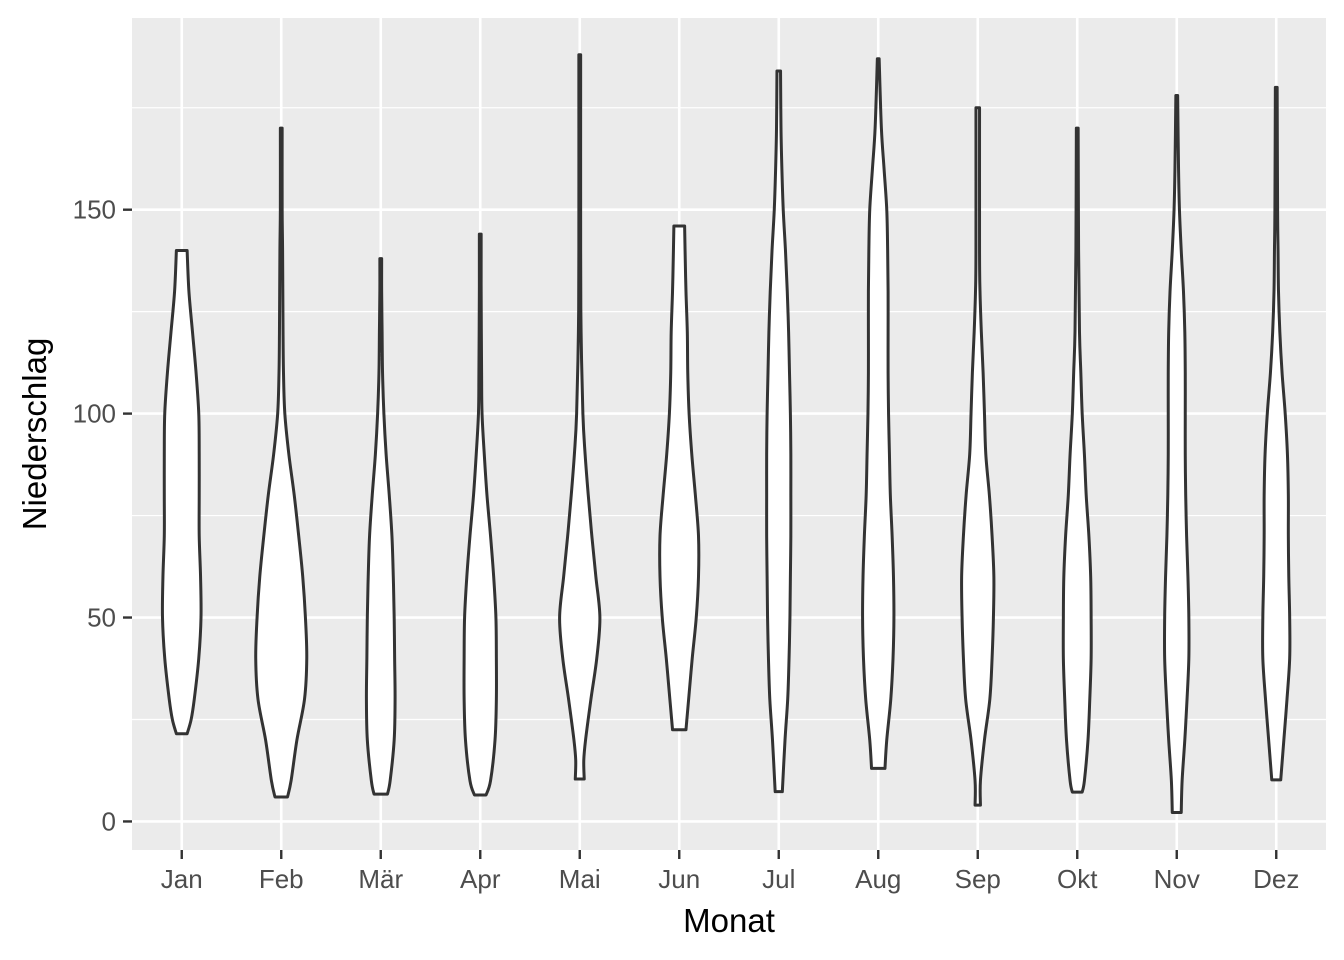 The image size is (1344, 960). Describe the element at coordinates (380, 526) in the screenshot. I see `violin-Mär` at that location.